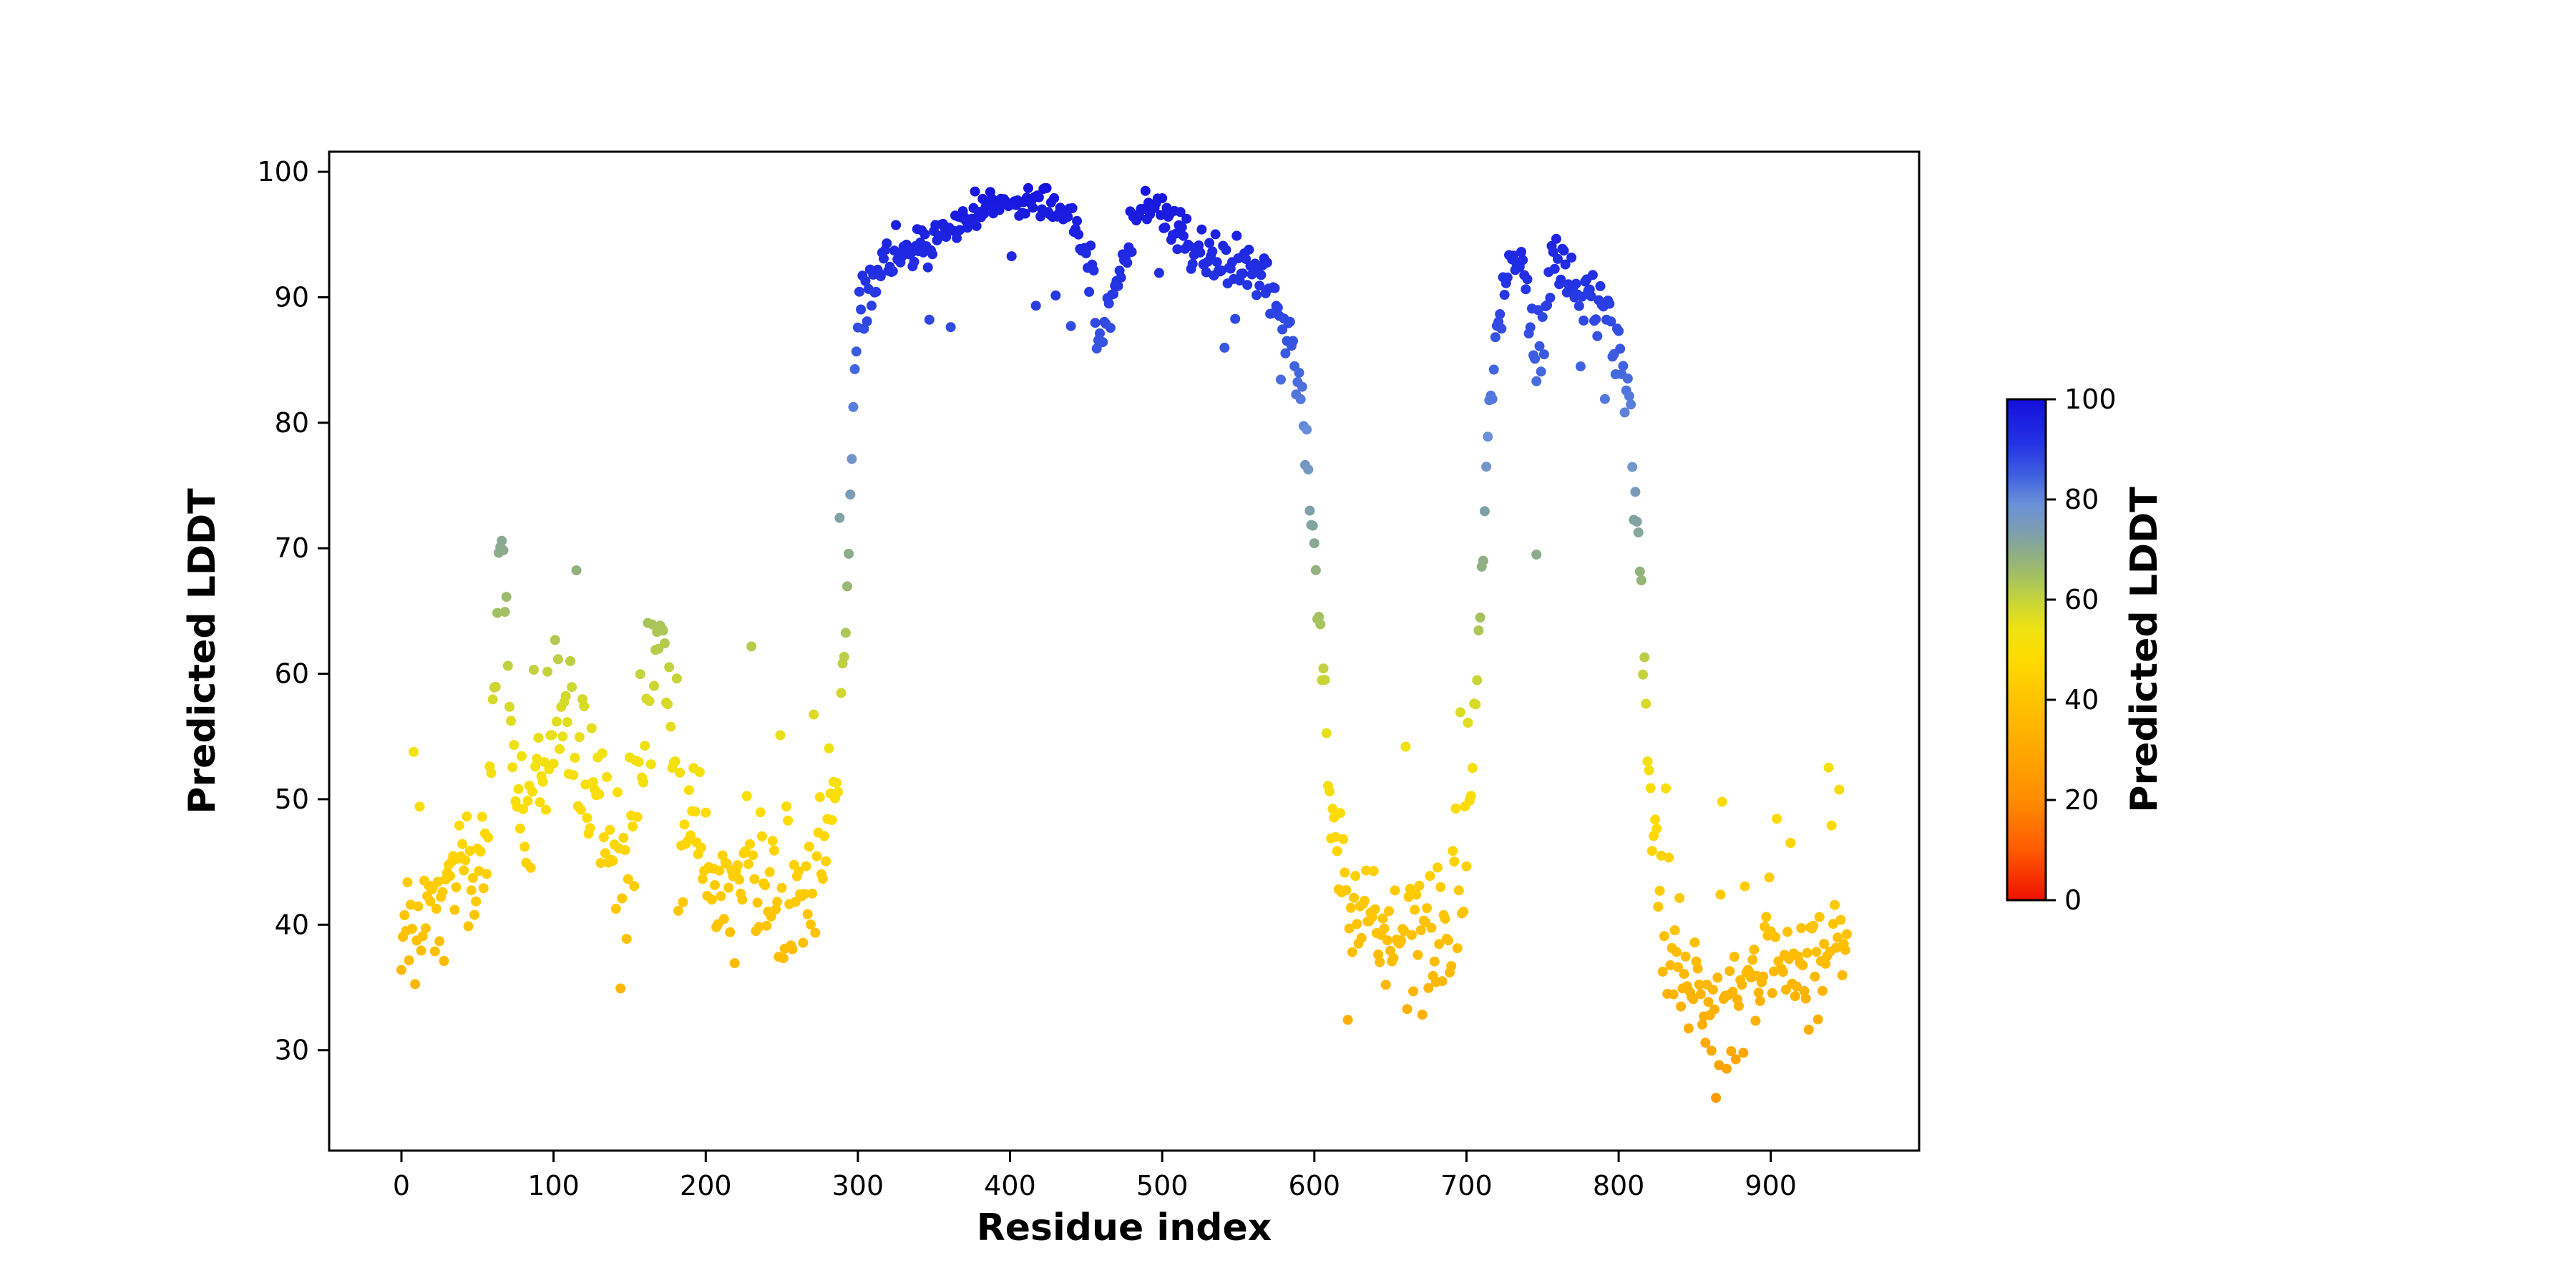 The height and width of the screenshot is (1288, 2576). I want to click on x-axis-tick-label: 0, so click(401, 1185).